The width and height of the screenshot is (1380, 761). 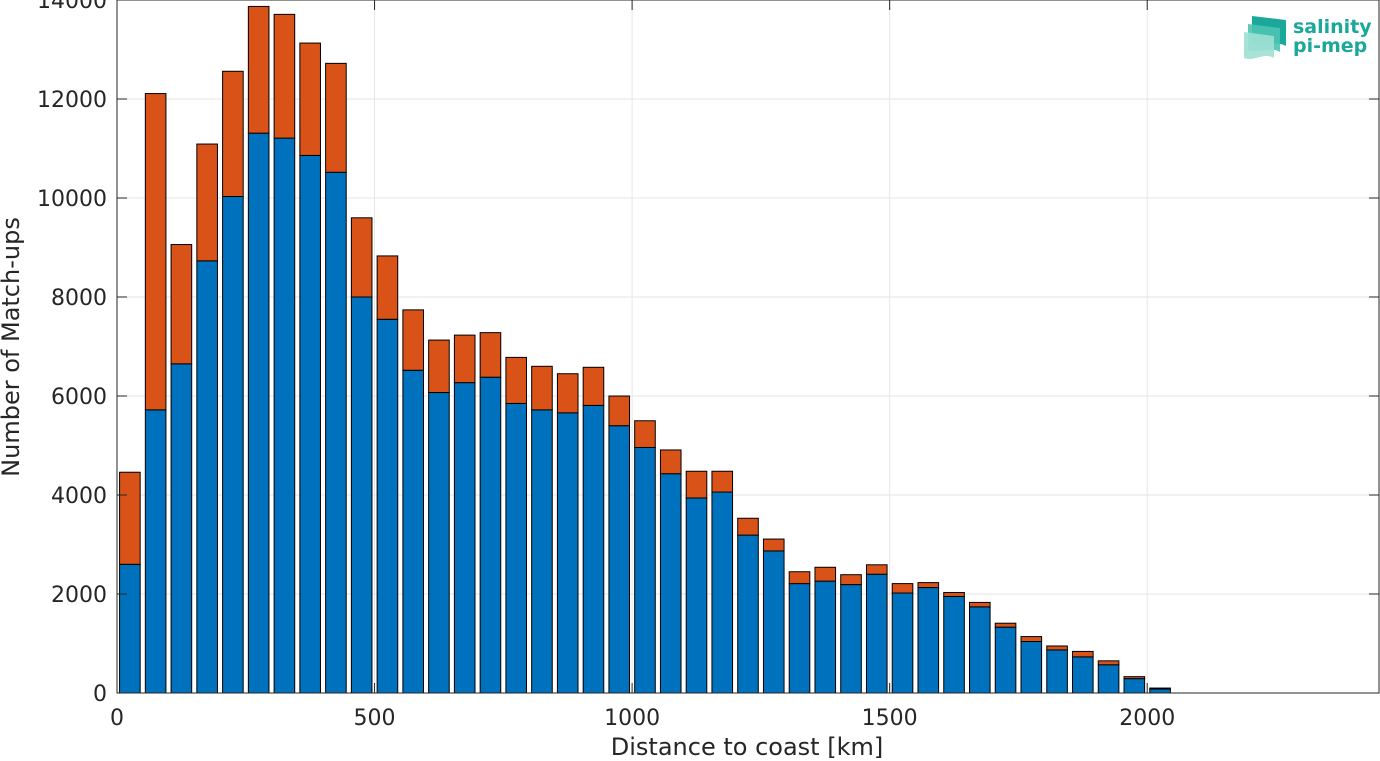 I want to click on x-tick-label: 0, so click(x=117, y=718).